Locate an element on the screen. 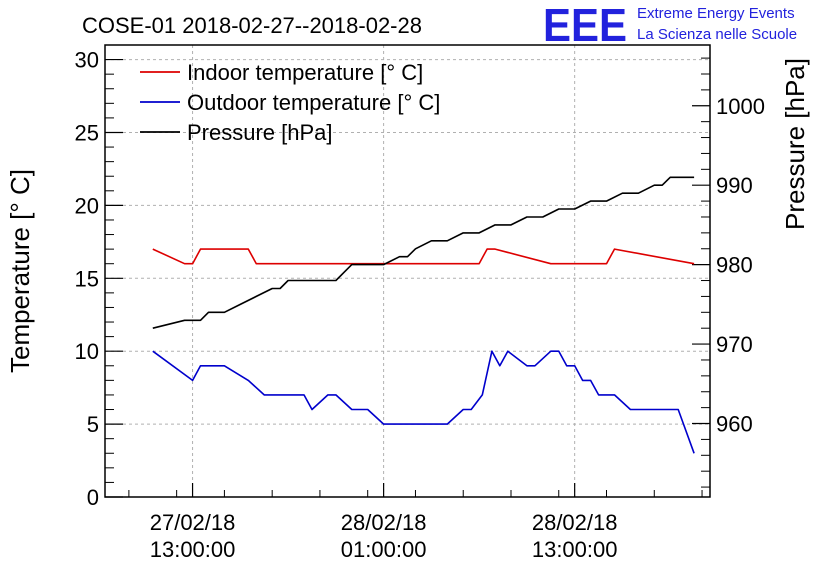 The width and height of the screenshot is (836, 572). y-left-tick-label: 30 is located at coordinates (87, 60).